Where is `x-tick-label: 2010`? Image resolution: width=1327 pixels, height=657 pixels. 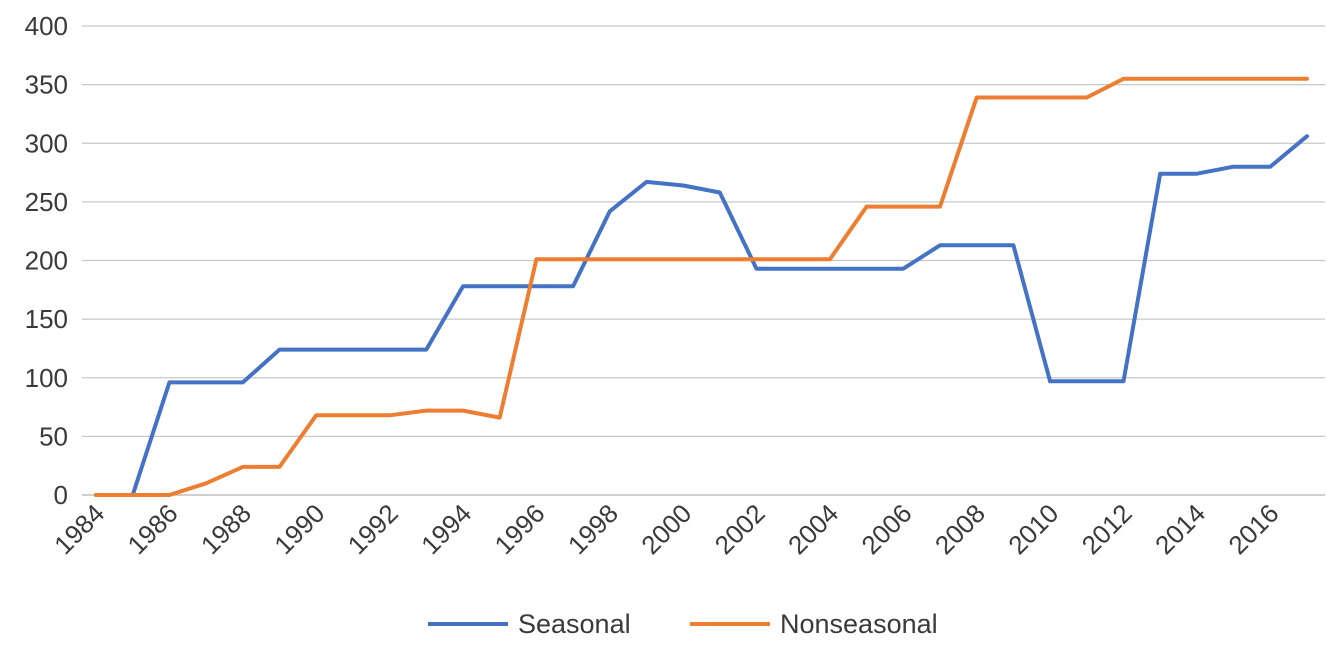 x-tick-label: 2010 is located at coordinates (1033, 529).